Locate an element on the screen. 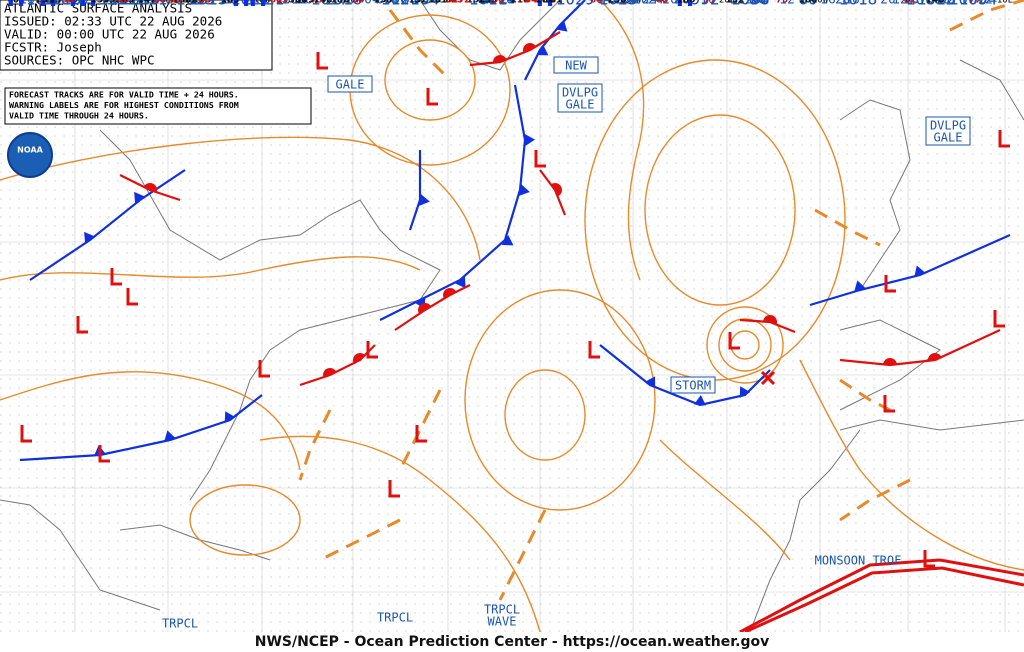 This screenshot has width=1024, height=652. lat-label: 50N is located at coordinates (16, 3).